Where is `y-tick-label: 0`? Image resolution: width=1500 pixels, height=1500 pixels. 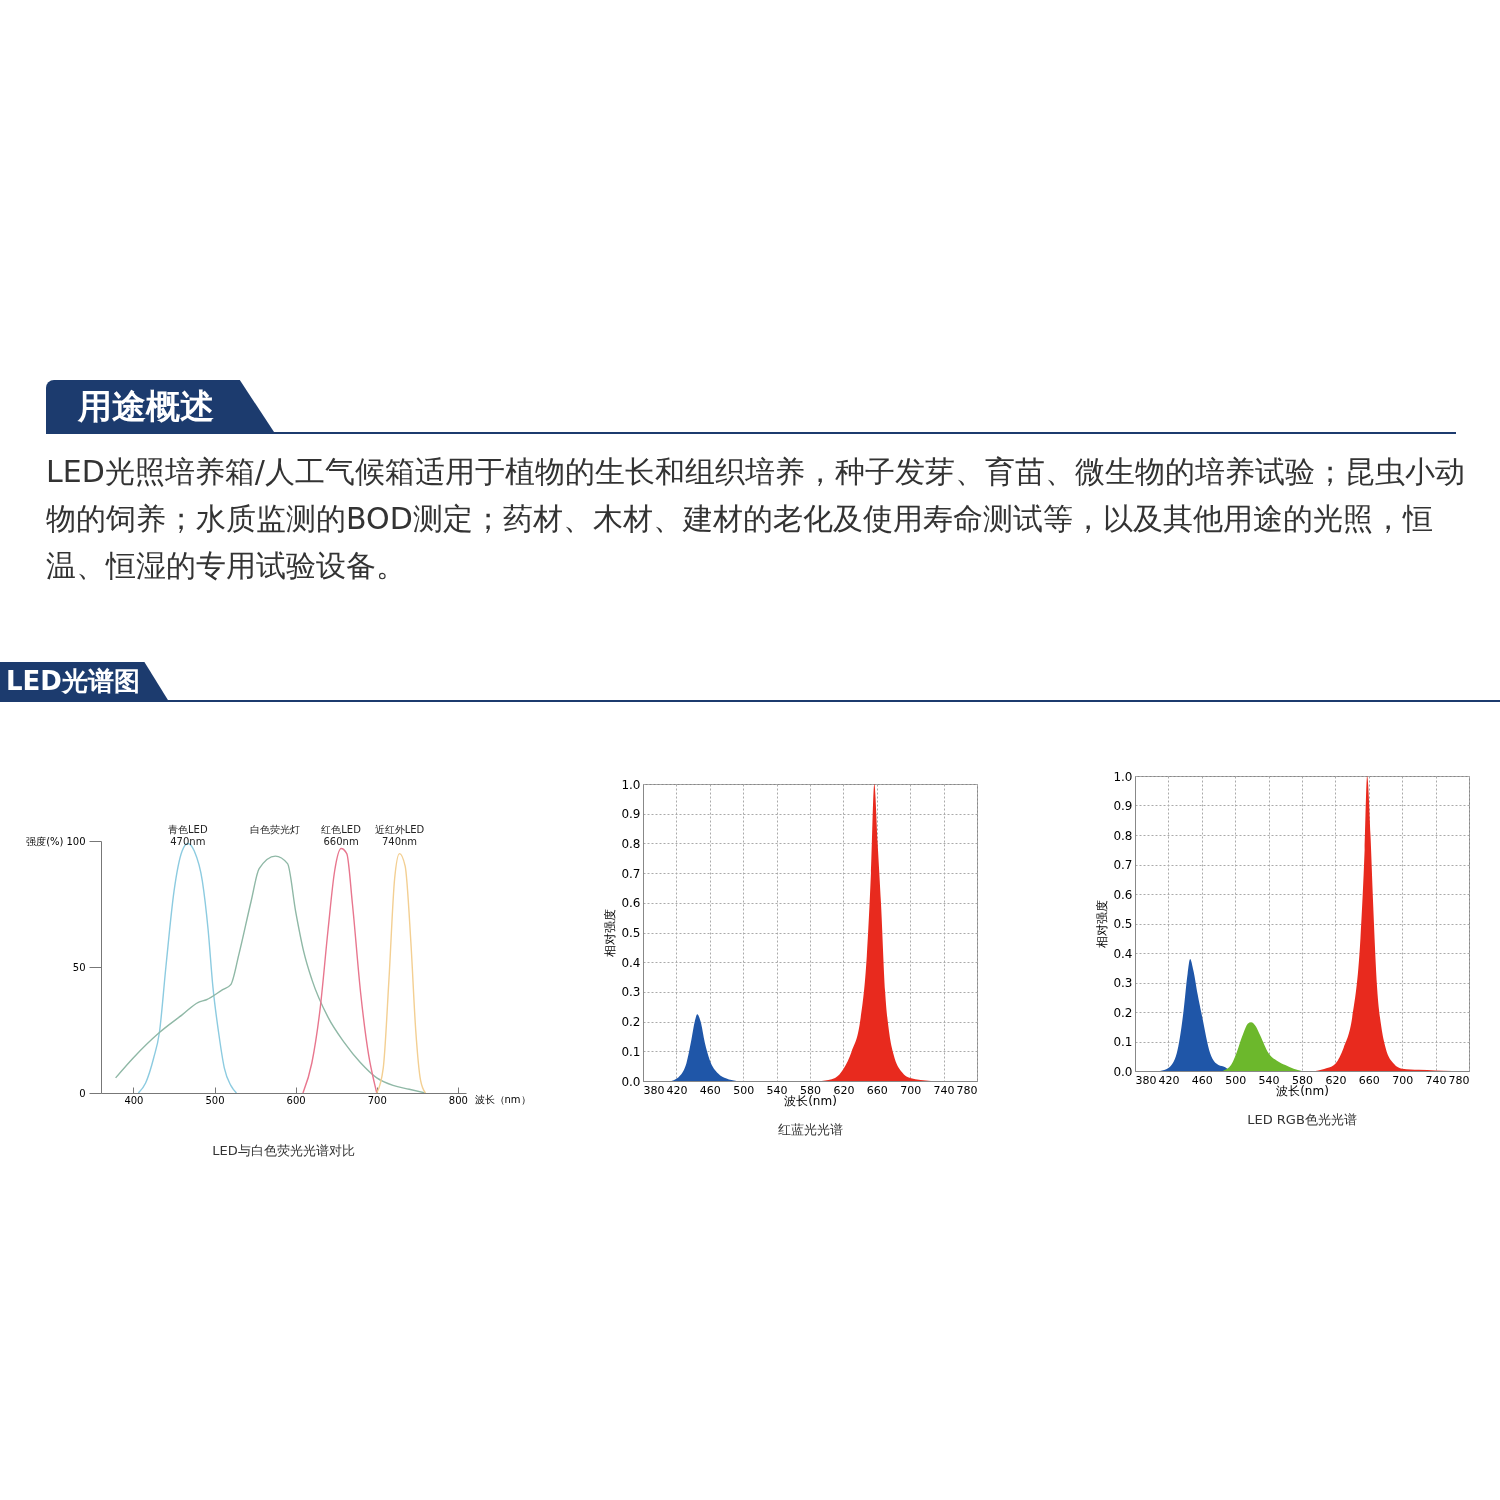
y-tick-label: 0 is located at coordinates (82, 1093).